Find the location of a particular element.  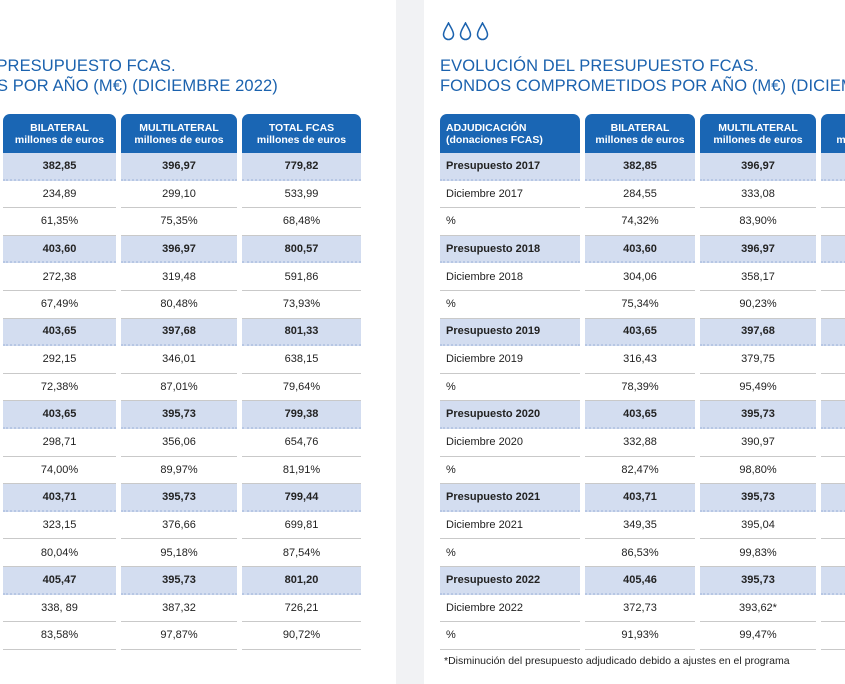

table-row: %82,47%98,80%90,55% is located at coordinates (642, 471).